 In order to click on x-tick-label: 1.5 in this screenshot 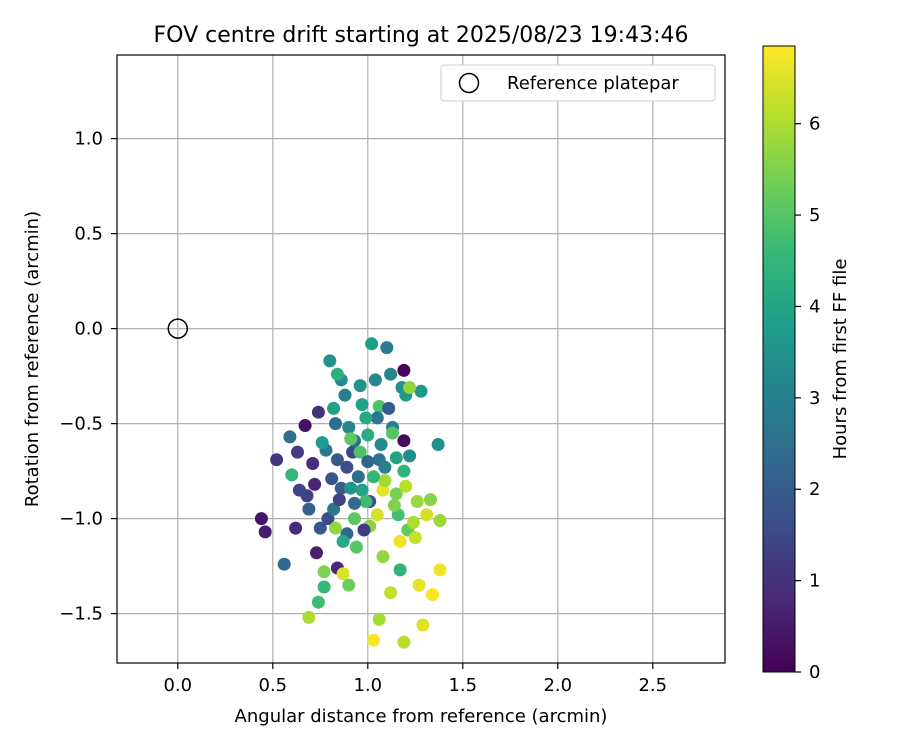, I will do `click(462, 685)`.